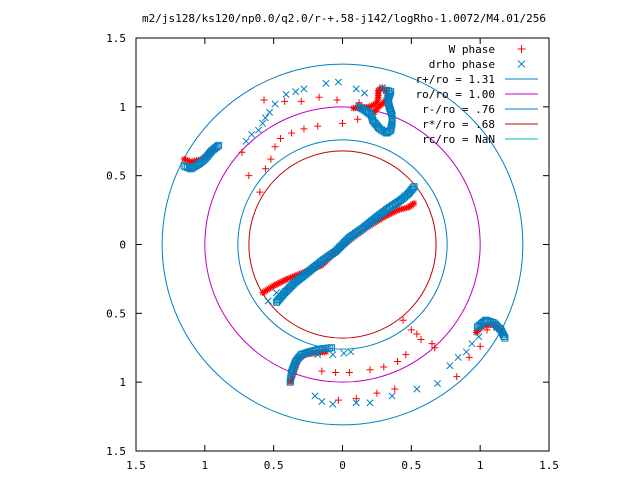  Describe the element at coordinates (462, 64) in the screenshot. I see `legend-label: drho phase` at that location.